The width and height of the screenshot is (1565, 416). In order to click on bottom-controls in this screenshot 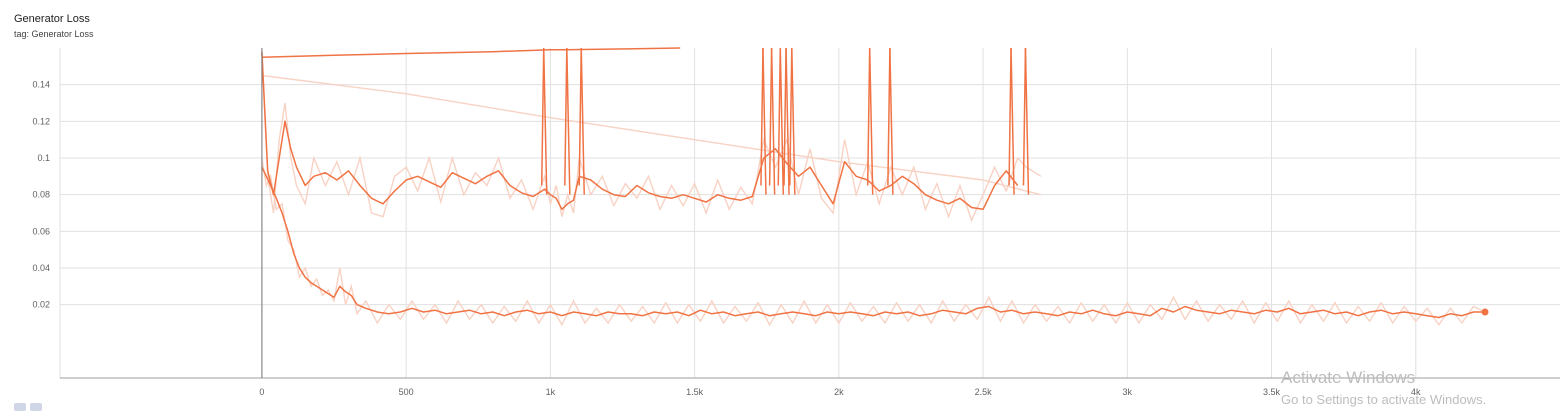, I will do `click(30, 407)`.